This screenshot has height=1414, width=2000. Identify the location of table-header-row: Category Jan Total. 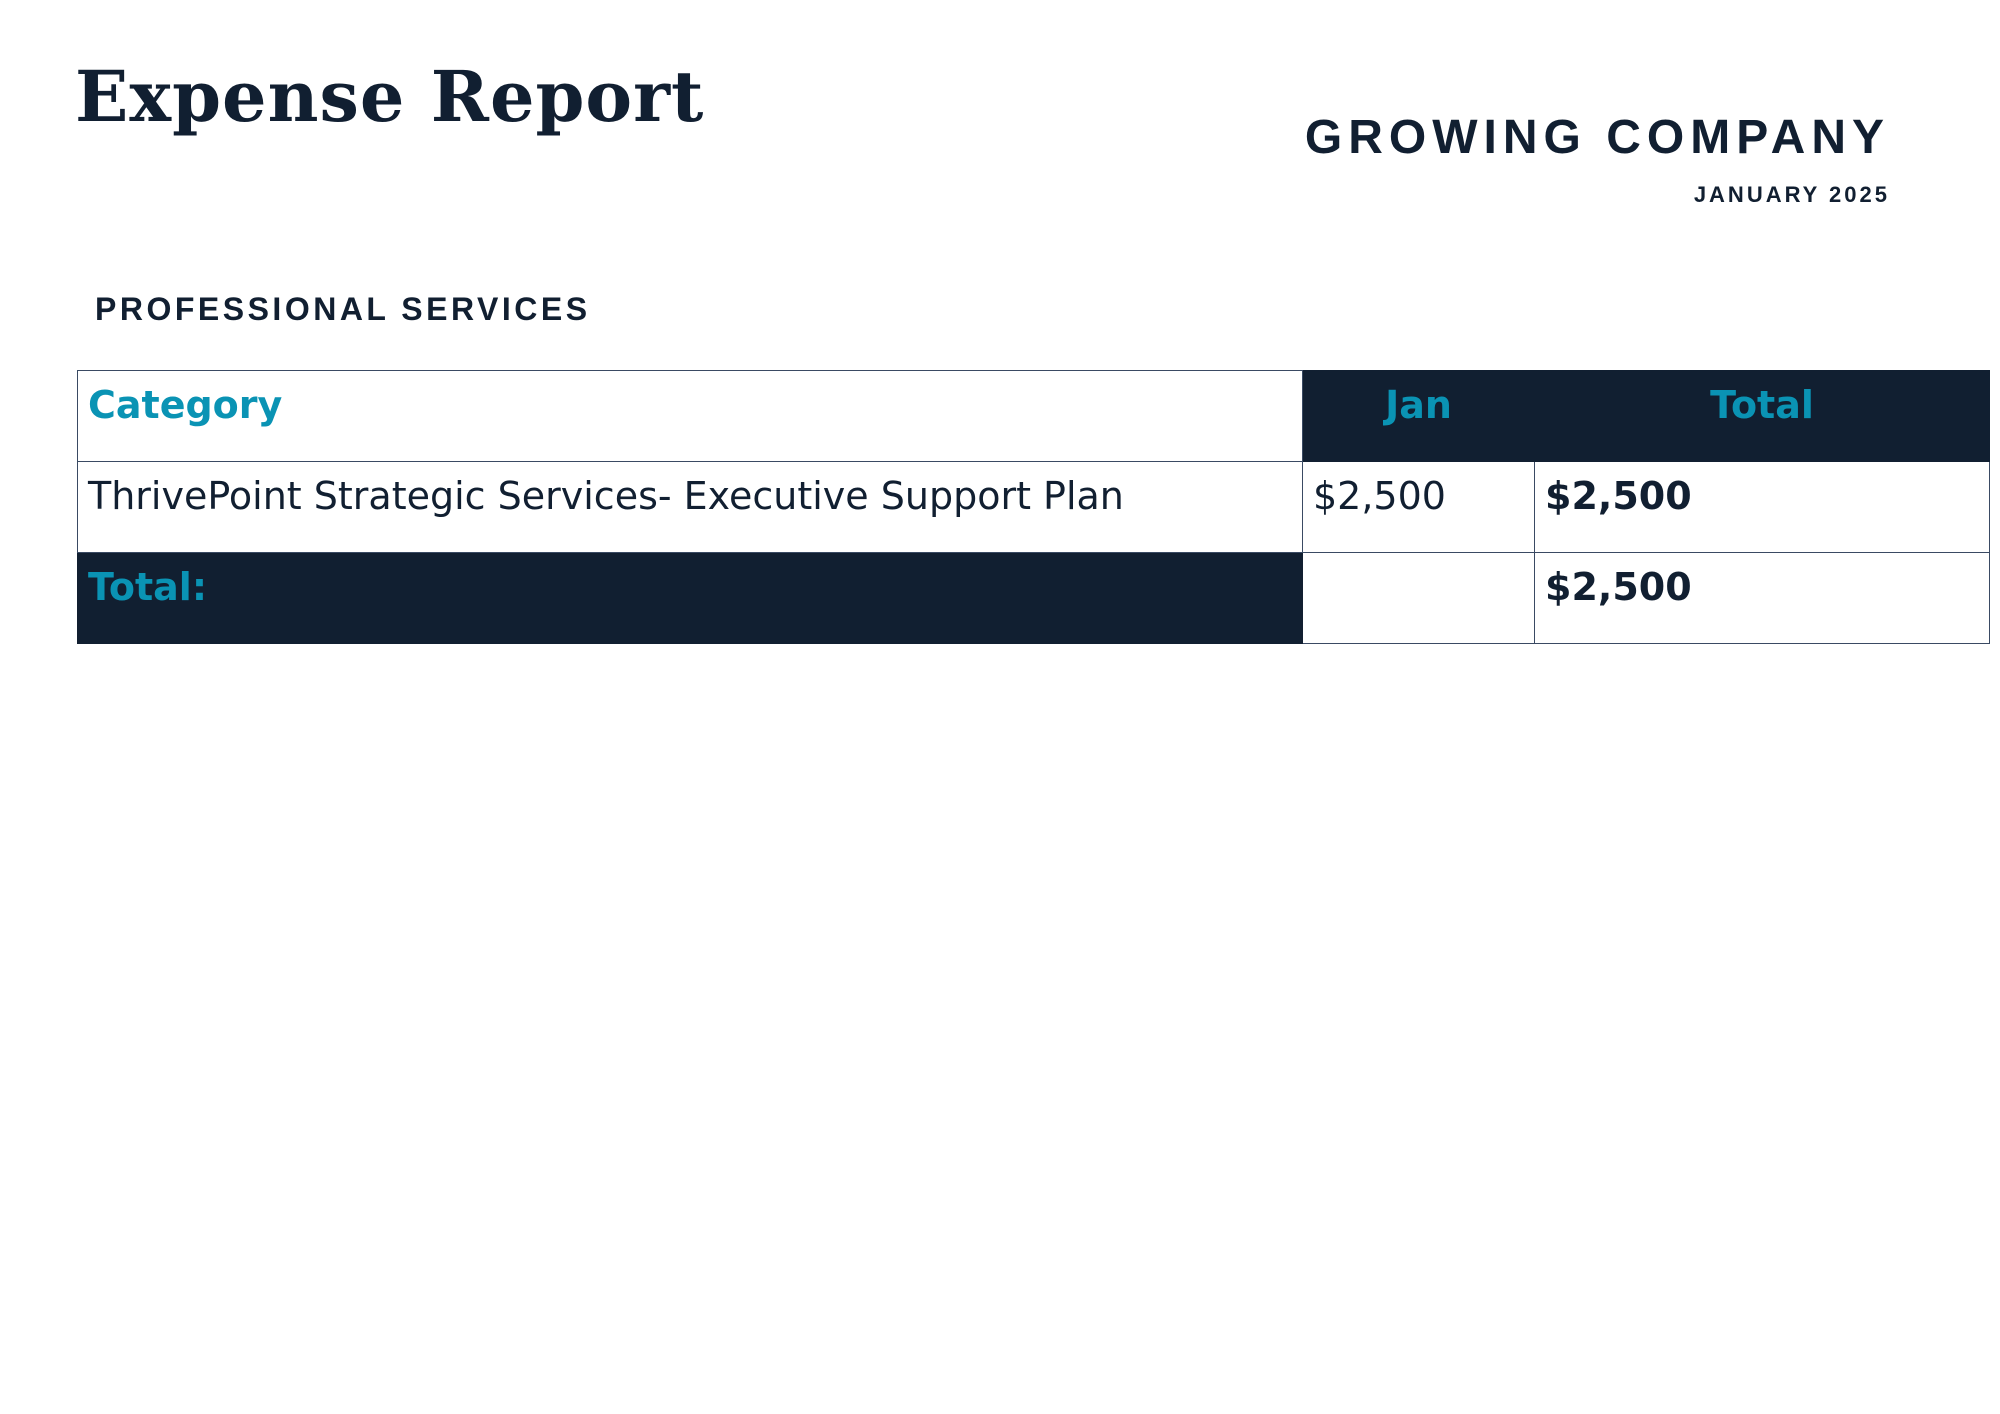
(1033, 416).